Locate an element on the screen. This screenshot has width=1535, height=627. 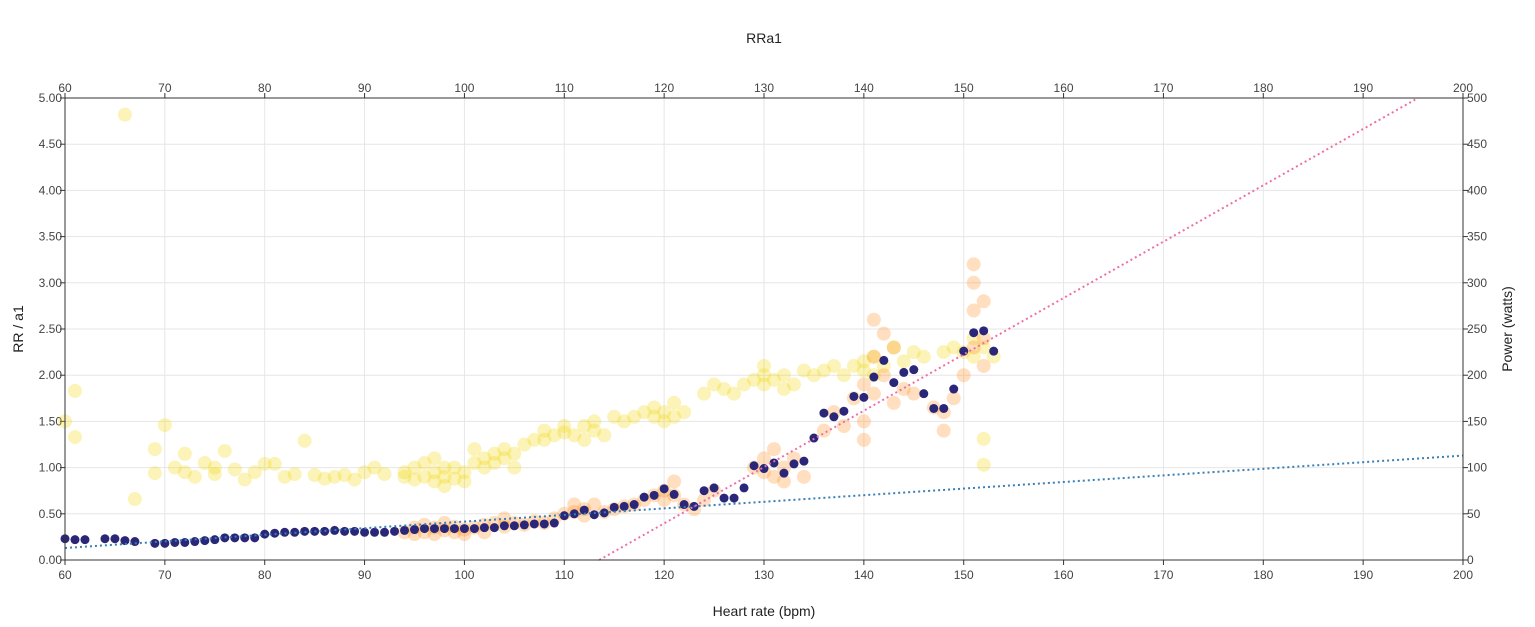
y-left-tick-label: 1.50 is located at coordinates (51, 421).